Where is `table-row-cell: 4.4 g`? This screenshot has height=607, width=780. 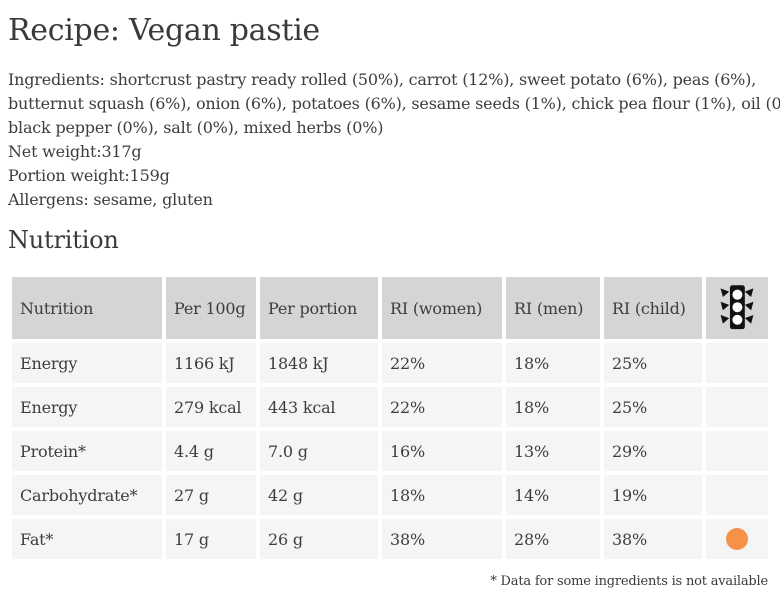
table-row-cell: 4.4 g is located at coordinates (211, 451).